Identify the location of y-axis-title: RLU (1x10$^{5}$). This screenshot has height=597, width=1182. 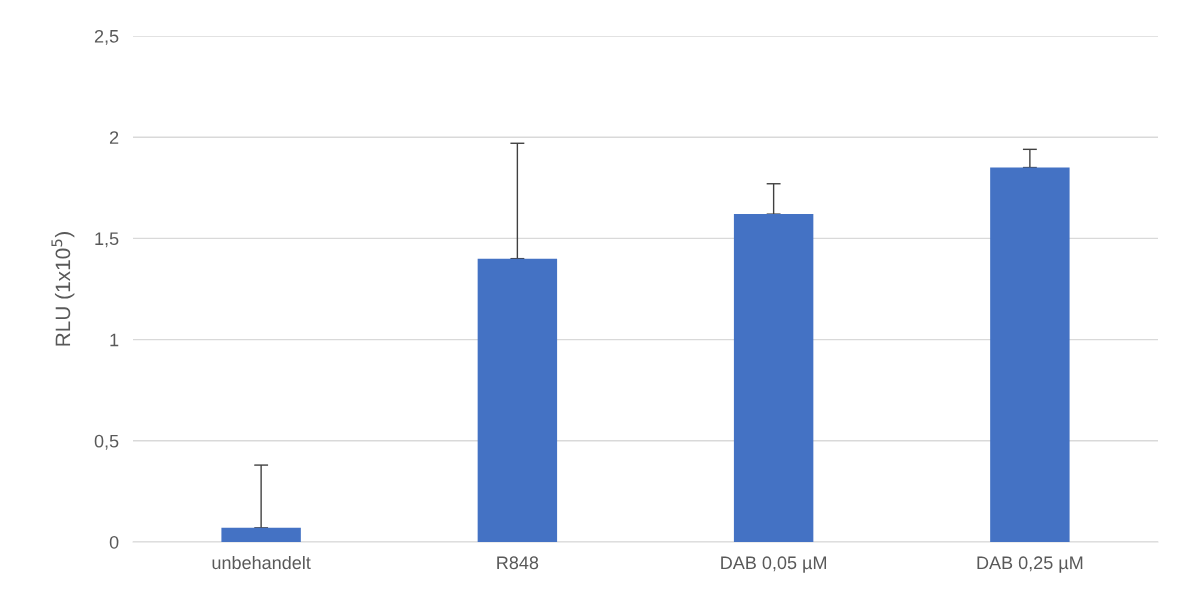
(63, 289).